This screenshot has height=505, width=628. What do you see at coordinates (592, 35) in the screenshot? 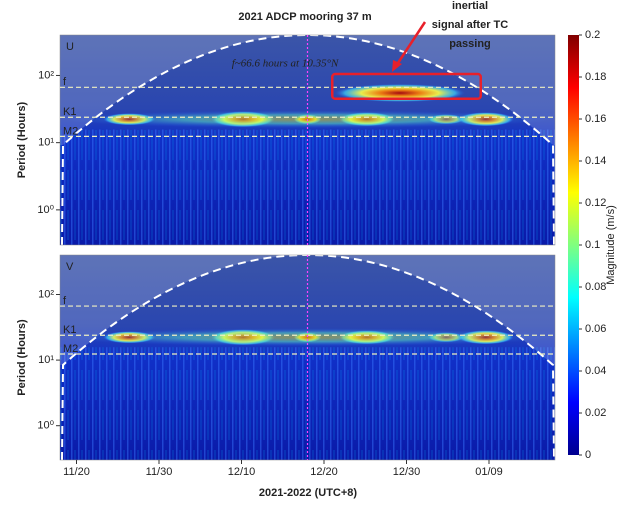
I see `colorbar-tick-label: 0.2` at bounding box center [592, 35].